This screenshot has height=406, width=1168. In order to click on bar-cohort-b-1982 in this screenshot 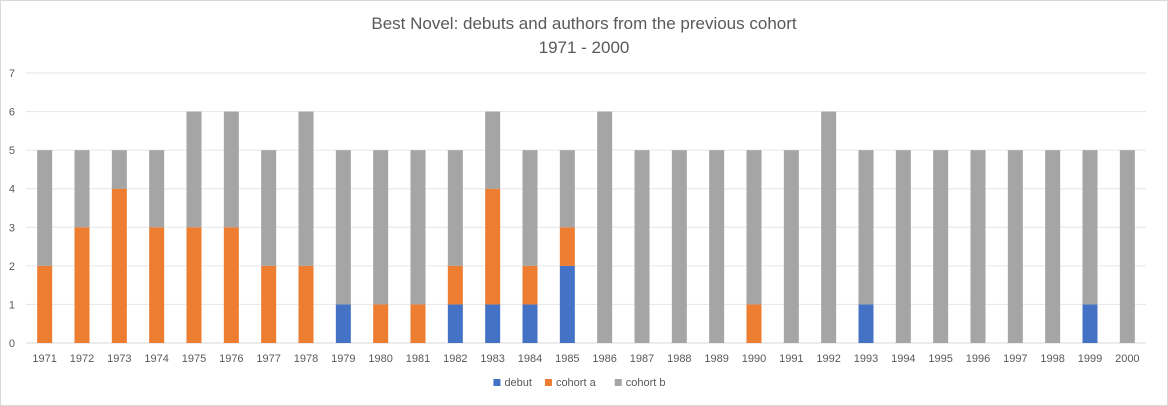, I will do `click(455, 208)`.